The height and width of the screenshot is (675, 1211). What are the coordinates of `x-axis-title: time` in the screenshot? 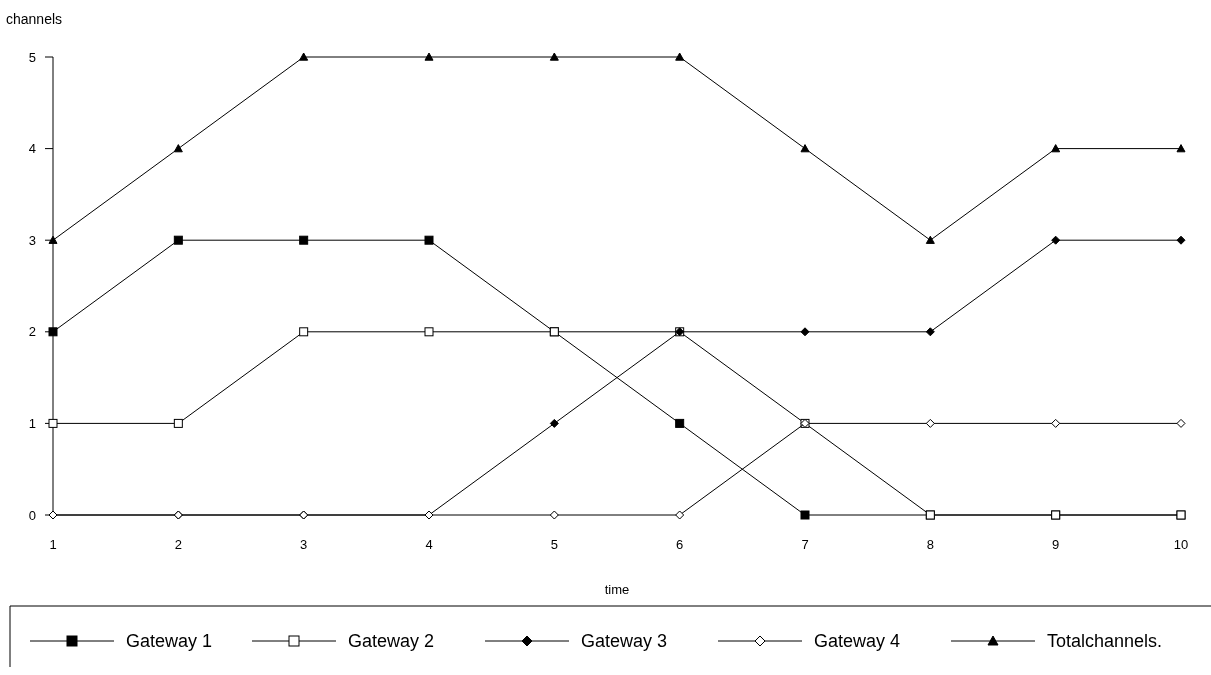 It's located at (617, 589).